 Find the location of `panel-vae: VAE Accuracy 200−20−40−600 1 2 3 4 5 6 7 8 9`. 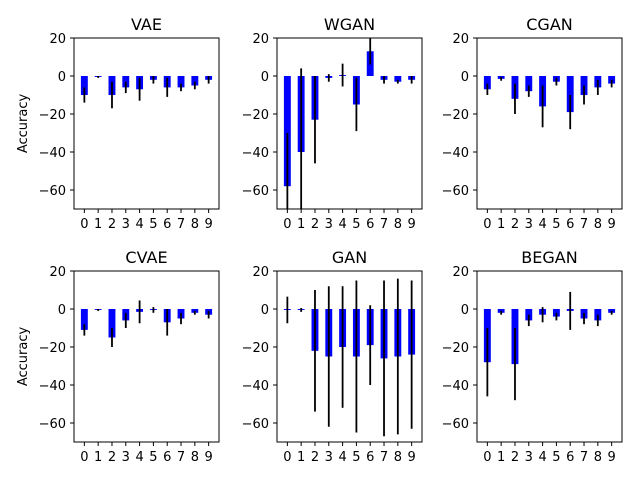

panel-vae: VAE Accuracy 200−20−40−600 1 2 3 4 5 6 7 8 9 is located at coordinates (118, 123).